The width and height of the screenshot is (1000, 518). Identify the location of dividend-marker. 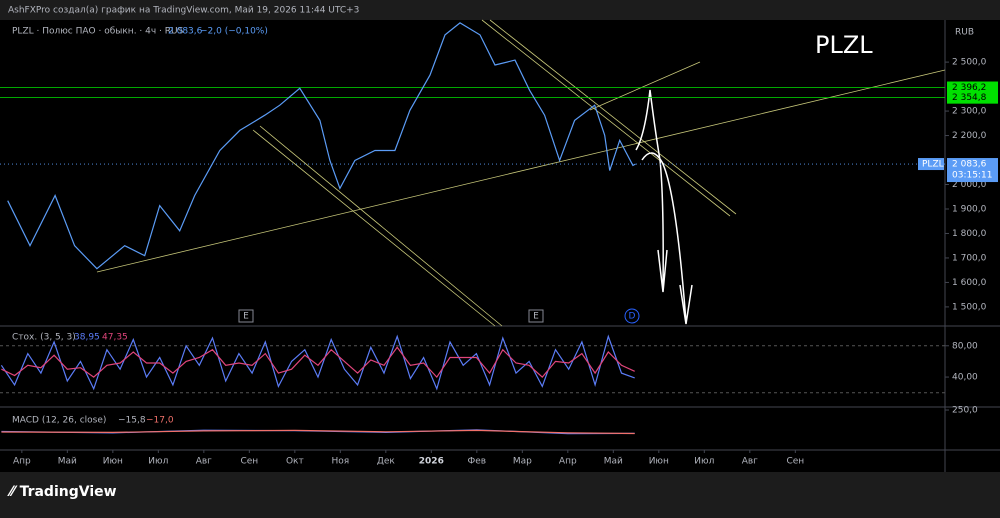
(632, 316).